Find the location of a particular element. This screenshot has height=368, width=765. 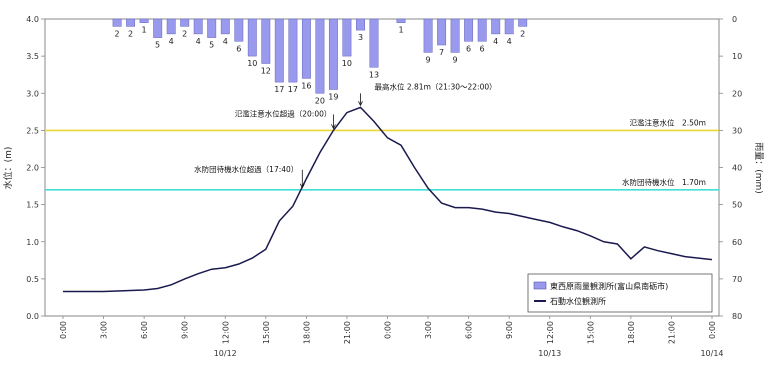

left-tick-label: 1.5 is located at coordinates (32, 205).